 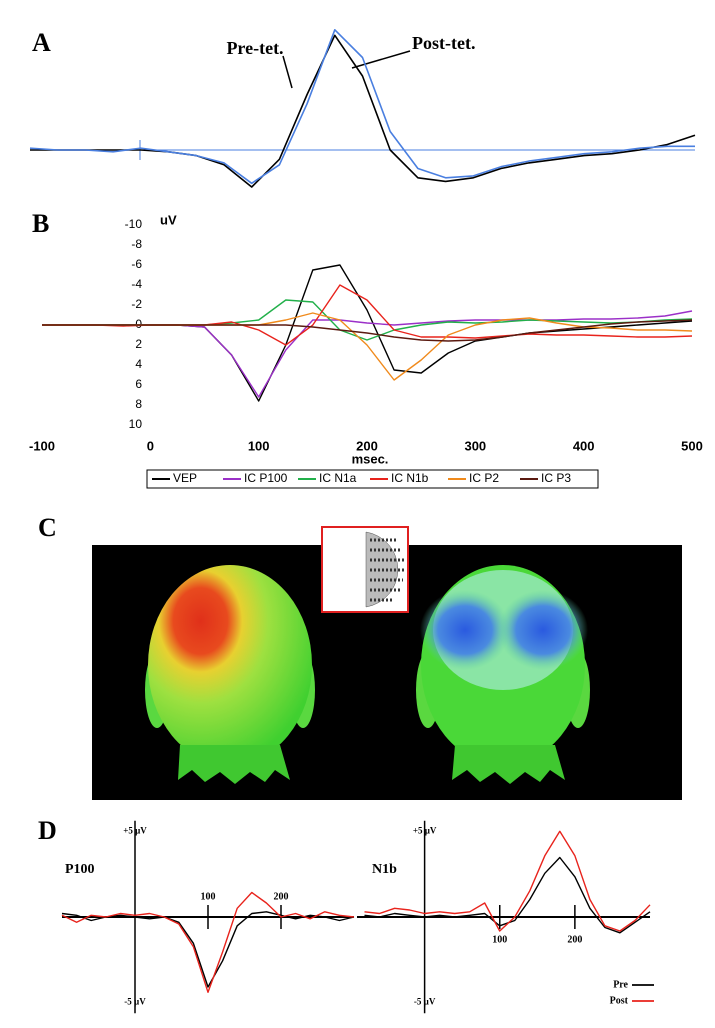 What do you see at coordinates (150, 445) in the screenshot?
I see `x-tick-label: 0` at bounding box center [150, 445].